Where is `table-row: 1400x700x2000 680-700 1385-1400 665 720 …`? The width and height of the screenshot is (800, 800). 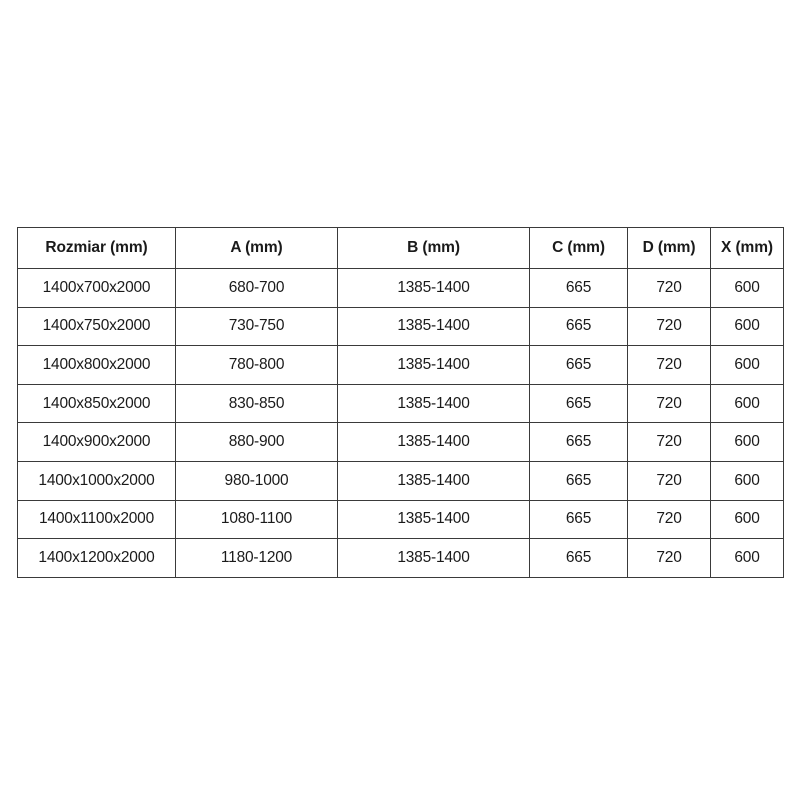
table-row: 1400x700x2000 680-700 1385-1400 665 720 … is located at coordinates (400, 288).